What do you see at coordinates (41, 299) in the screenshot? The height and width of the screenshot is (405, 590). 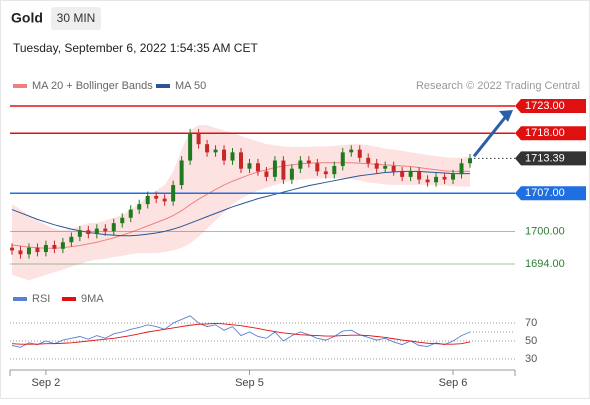 I see `legend-rsi: RSI` at bounding box center [41, 299].